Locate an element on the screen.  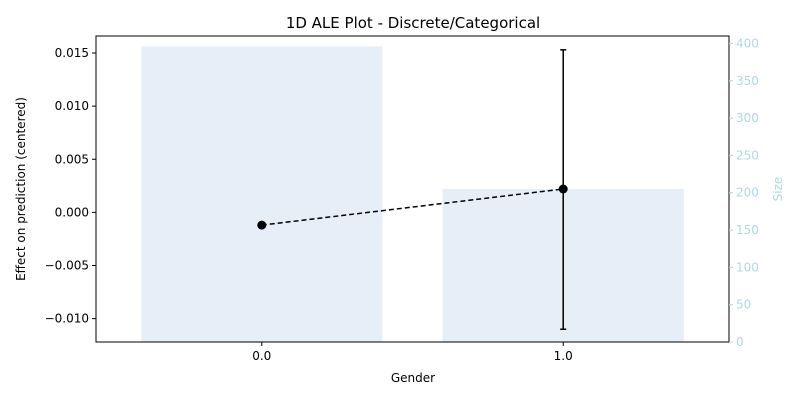
y-tick-label-0: −0.010 is located at coordinates (67, 319).